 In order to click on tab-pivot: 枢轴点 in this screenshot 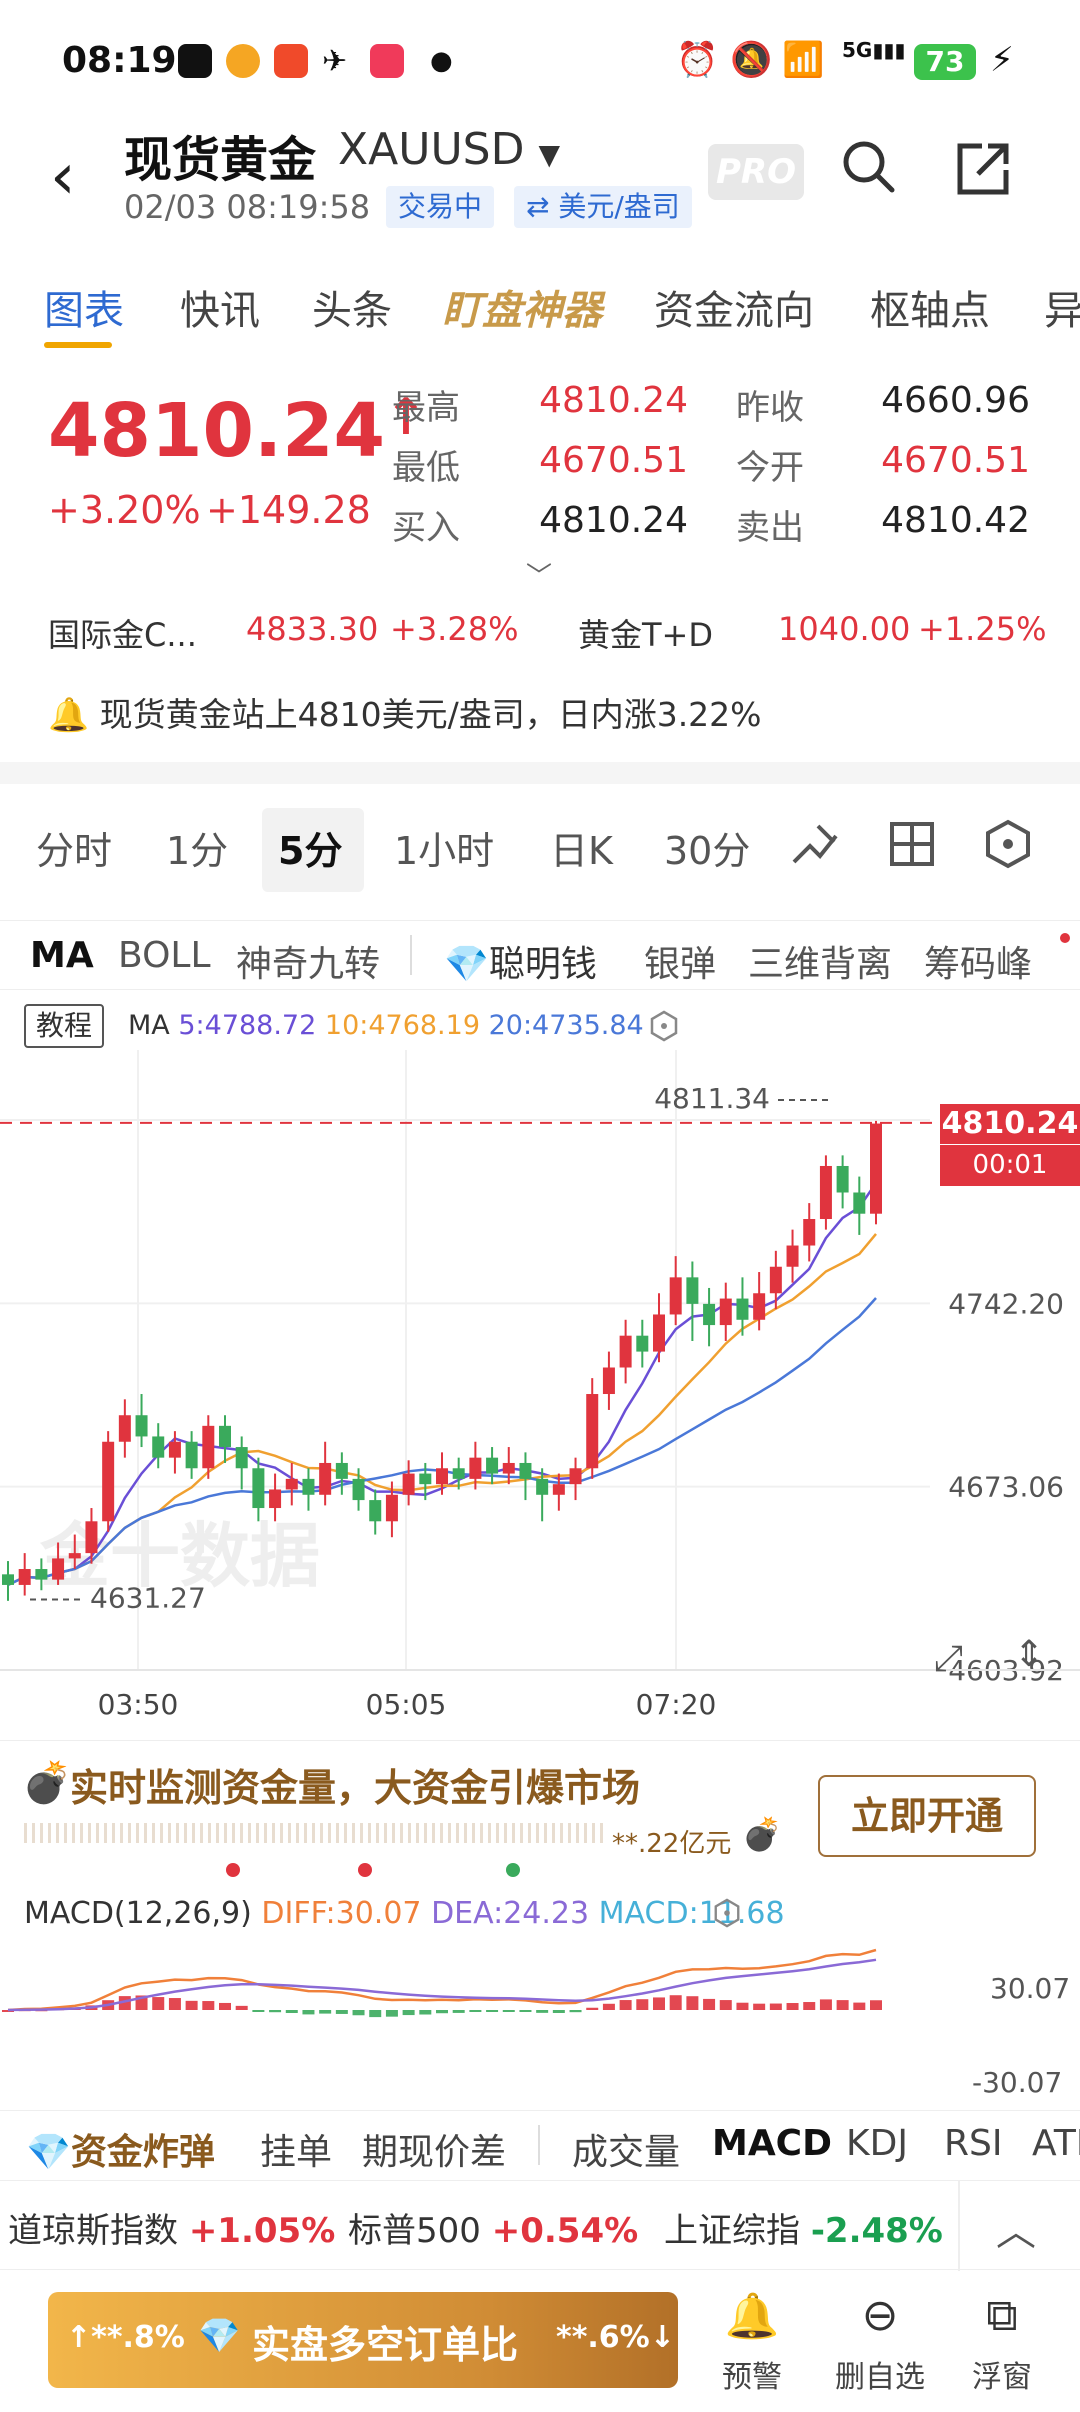, I will do `click(930, 311)`.